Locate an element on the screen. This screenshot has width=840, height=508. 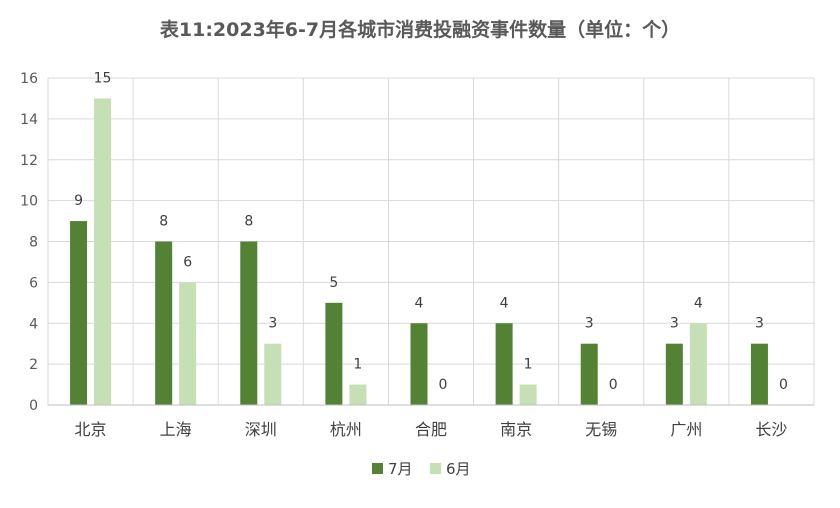
legend-label: 6月 is located at coordinates (458, 469).